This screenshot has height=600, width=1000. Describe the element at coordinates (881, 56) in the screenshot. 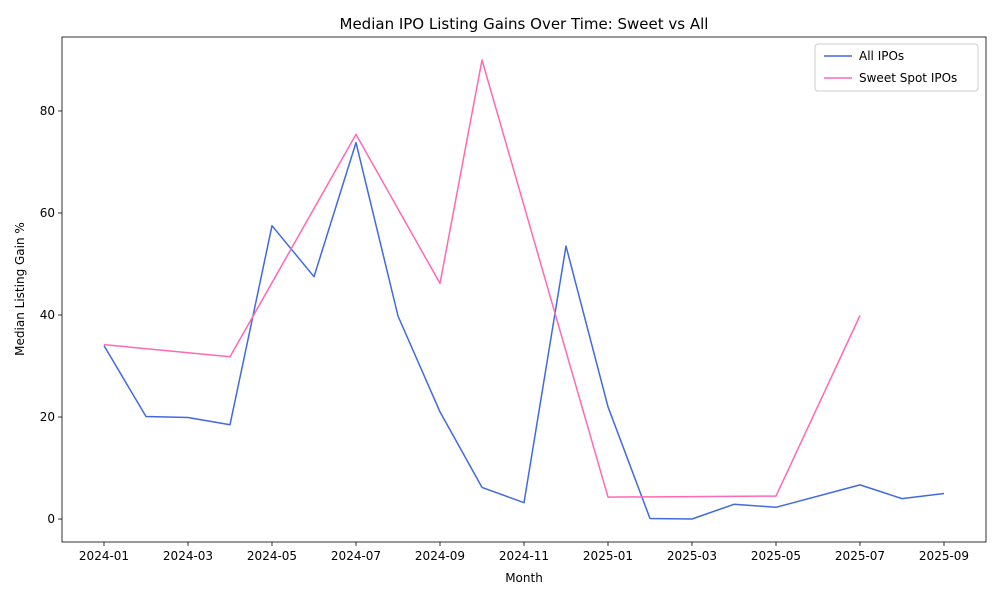

I see `legend-label-all-ipos: All IPOs` at that location.